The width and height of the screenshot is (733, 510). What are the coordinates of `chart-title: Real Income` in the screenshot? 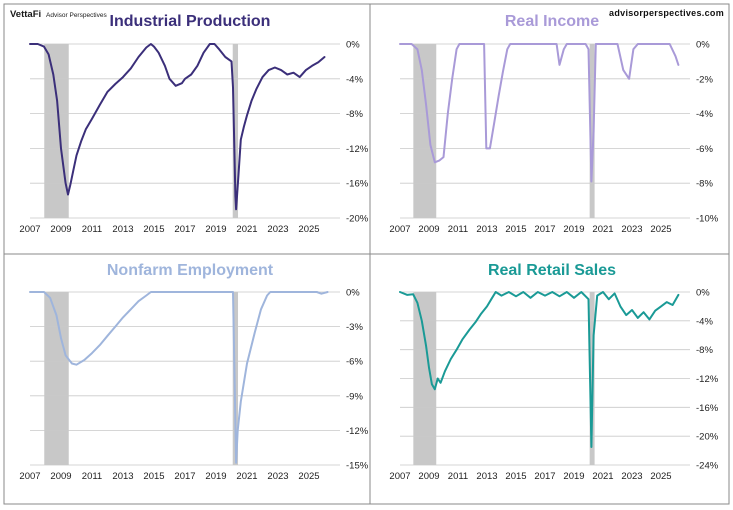 It's located at (552, 21).